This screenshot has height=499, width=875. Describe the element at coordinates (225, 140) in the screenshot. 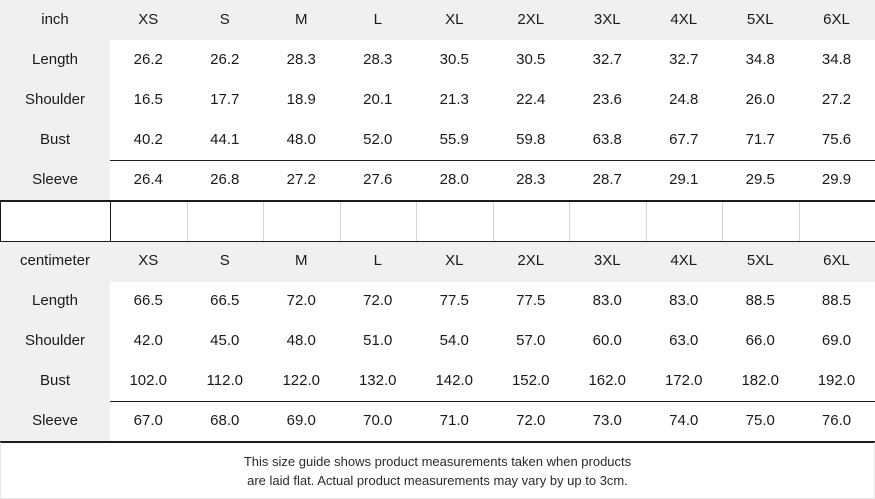

I see `measure-cell: 44.1` at that location.